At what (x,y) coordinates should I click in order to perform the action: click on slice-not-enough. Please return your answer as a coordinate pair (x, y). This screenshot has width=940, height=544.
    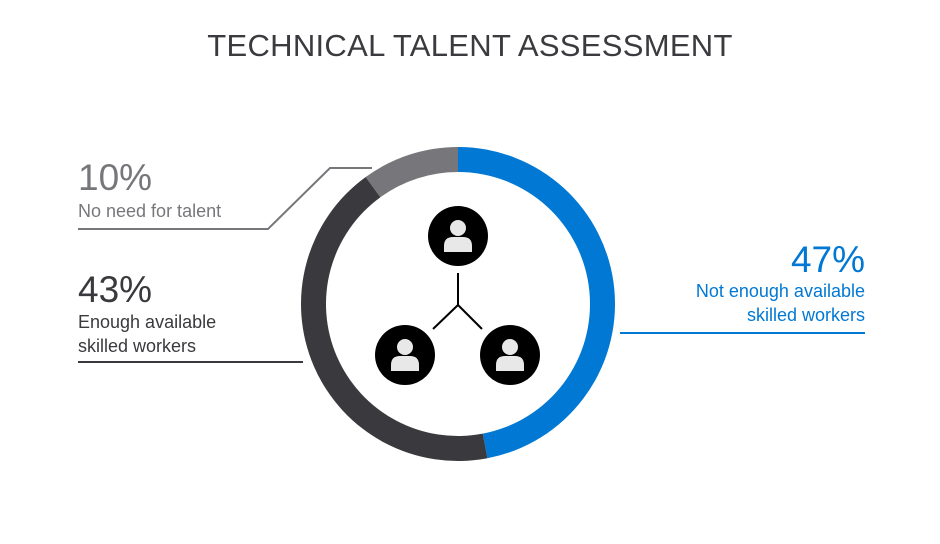
    Looking at the image, I should click on (536, 303).